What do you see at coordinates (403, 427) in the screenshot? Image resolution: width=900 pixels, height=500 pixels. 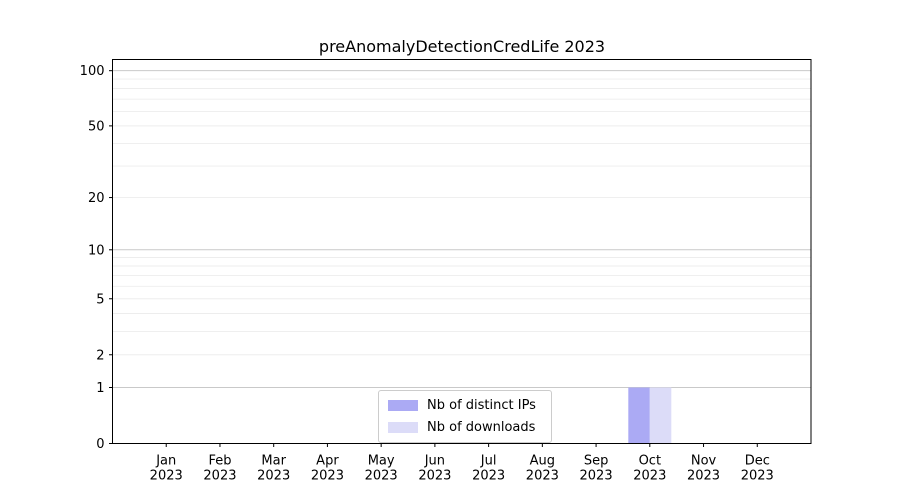 I see `legend-swatch-downloads` at bounding box center [403, 427].